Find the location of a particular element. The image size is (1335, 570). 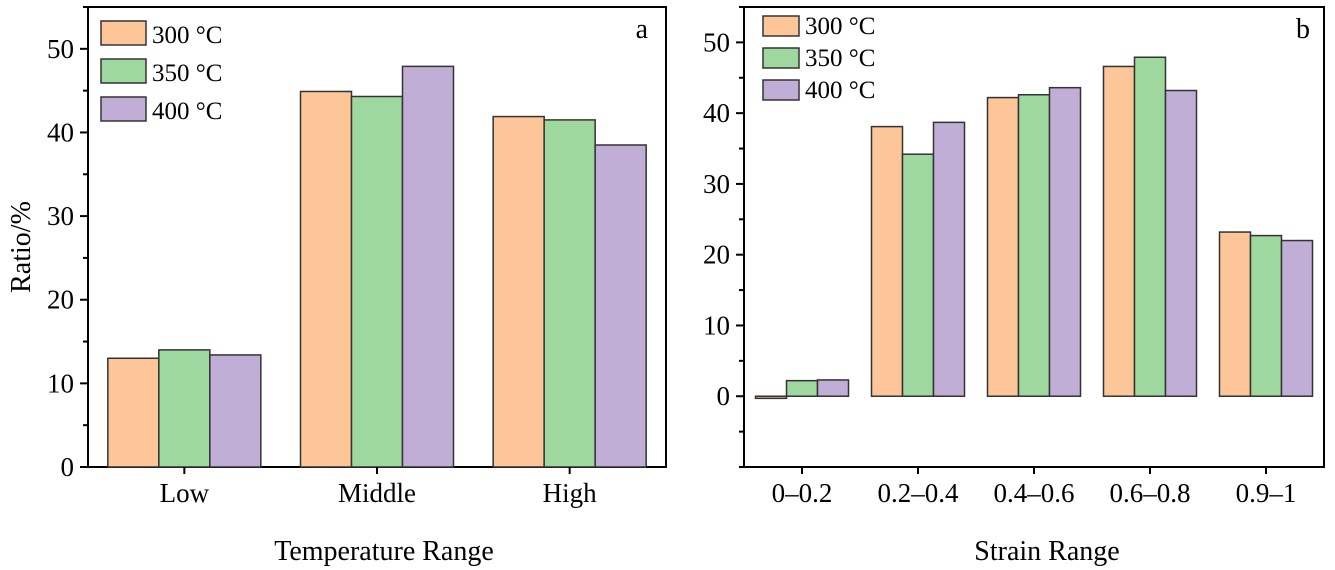

x-tick-label: 0–0.2 is located at coordinates (802, 493).